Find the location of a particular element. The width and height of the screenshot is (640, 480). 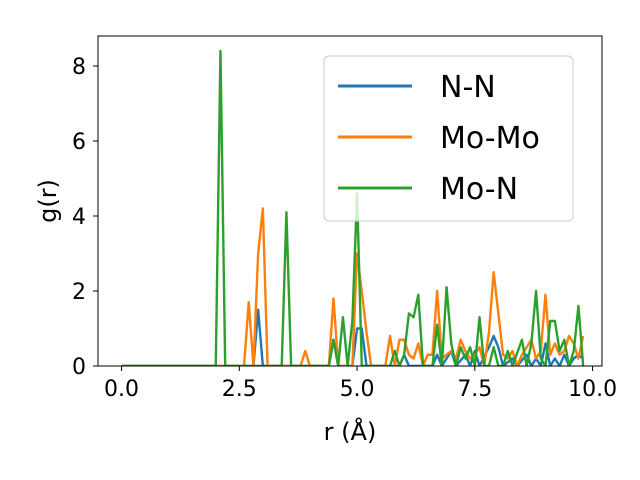

x-axis-ticks: 0.0 2.5 5.0 7.5 10.0 is located at coordinates (360, 384).